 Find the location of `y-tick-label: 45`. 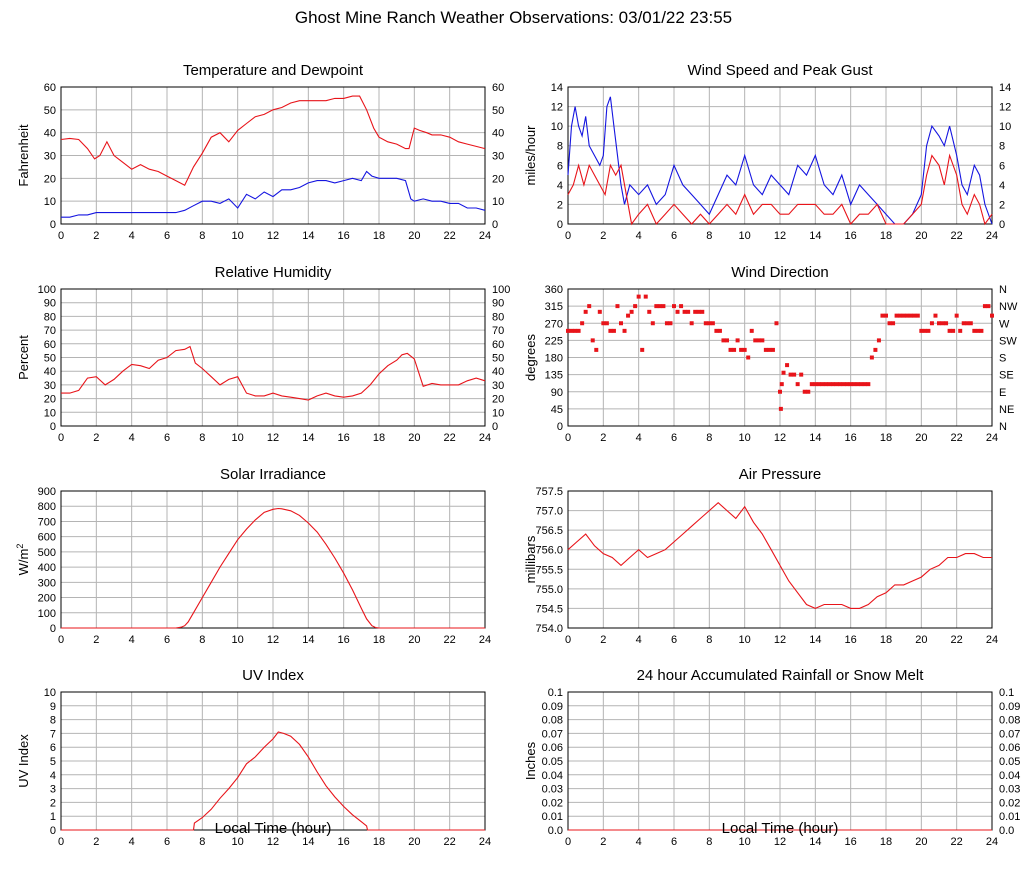

y-tick-label: 45 is located at coordinates (557, 410).